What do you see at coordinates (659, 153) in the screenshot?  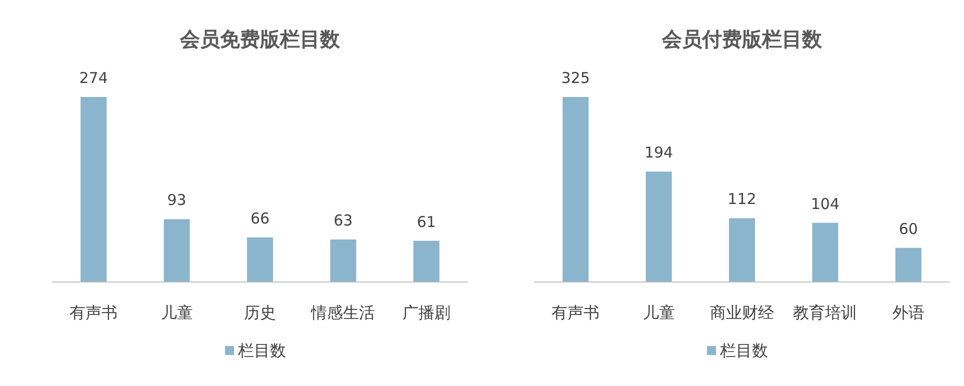 I see `data-label: 194` at bounding box center [659, 153].